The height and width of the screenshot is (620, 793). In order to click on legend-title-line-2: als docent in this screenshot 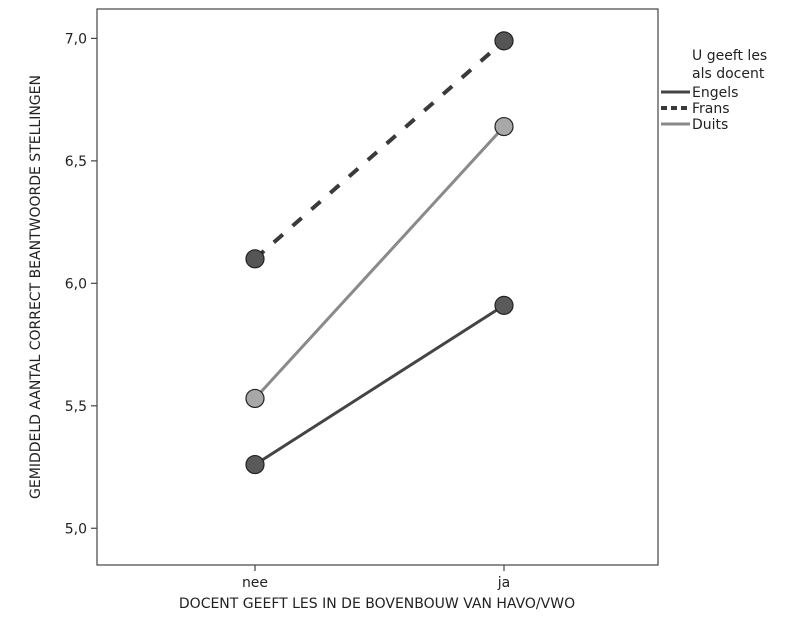, I will do `click(728, 74)`.